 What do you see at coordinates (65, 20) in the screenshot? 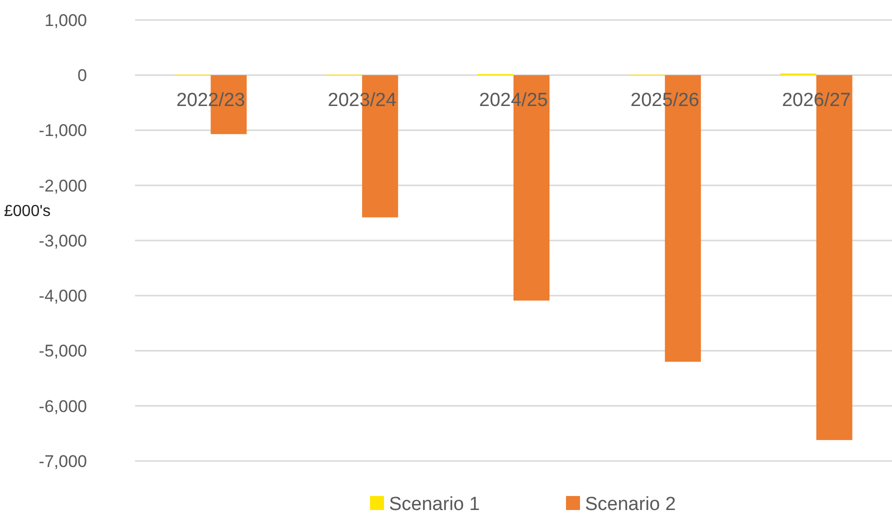
I see `y-tick-label: 1,000` at bounding box center [65, 20].